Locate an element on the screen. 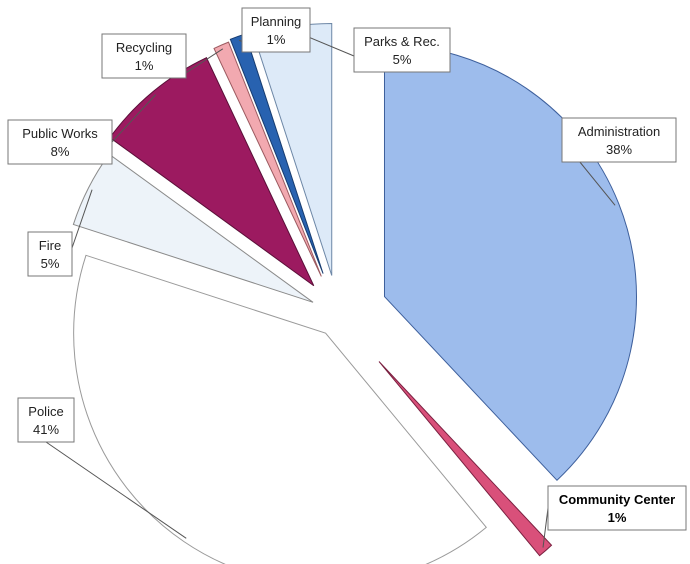 The height and width of the screenshot is (564, 690). slice-label-administration: Administration 38% is located at coordinates (619, 140).